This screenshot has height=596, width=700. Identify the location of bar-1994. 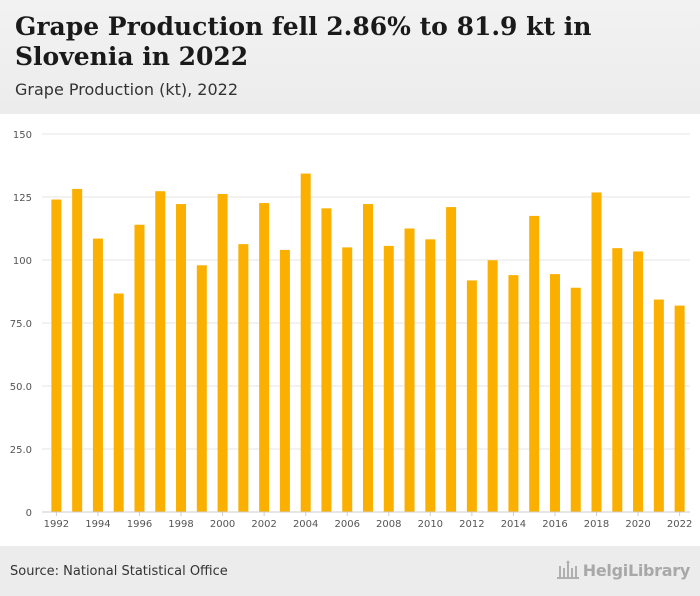
(97, 375).